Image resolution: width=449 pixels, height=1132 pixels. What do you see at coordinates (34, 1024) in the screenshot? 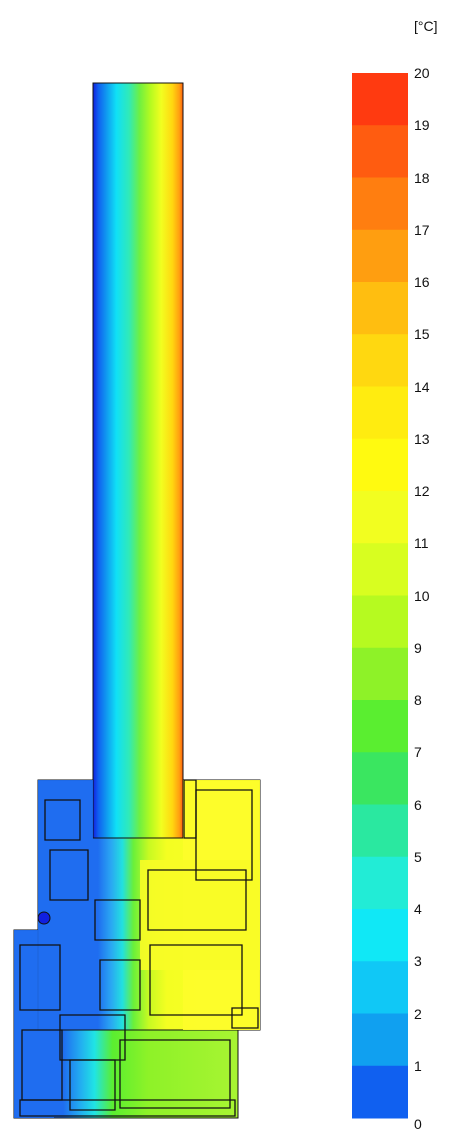
I see `cold-lower-region` at bounding box center [34, 1024].